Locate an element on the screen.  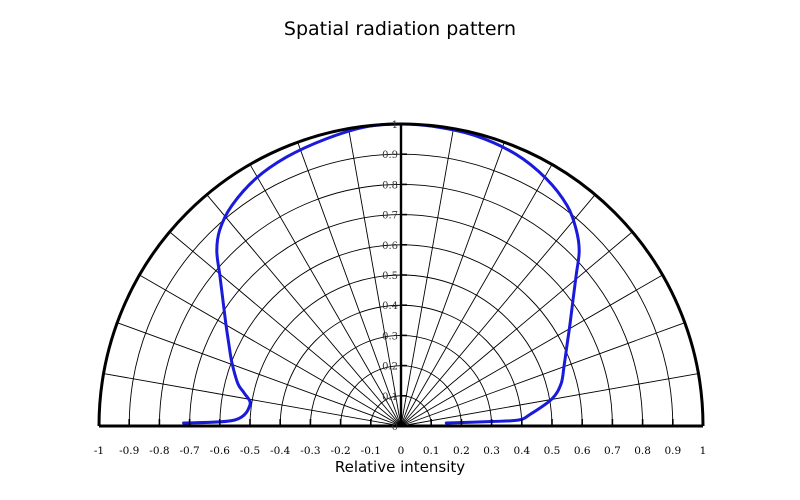
x-tick-label: 1 is located at coordinates (703, 451).